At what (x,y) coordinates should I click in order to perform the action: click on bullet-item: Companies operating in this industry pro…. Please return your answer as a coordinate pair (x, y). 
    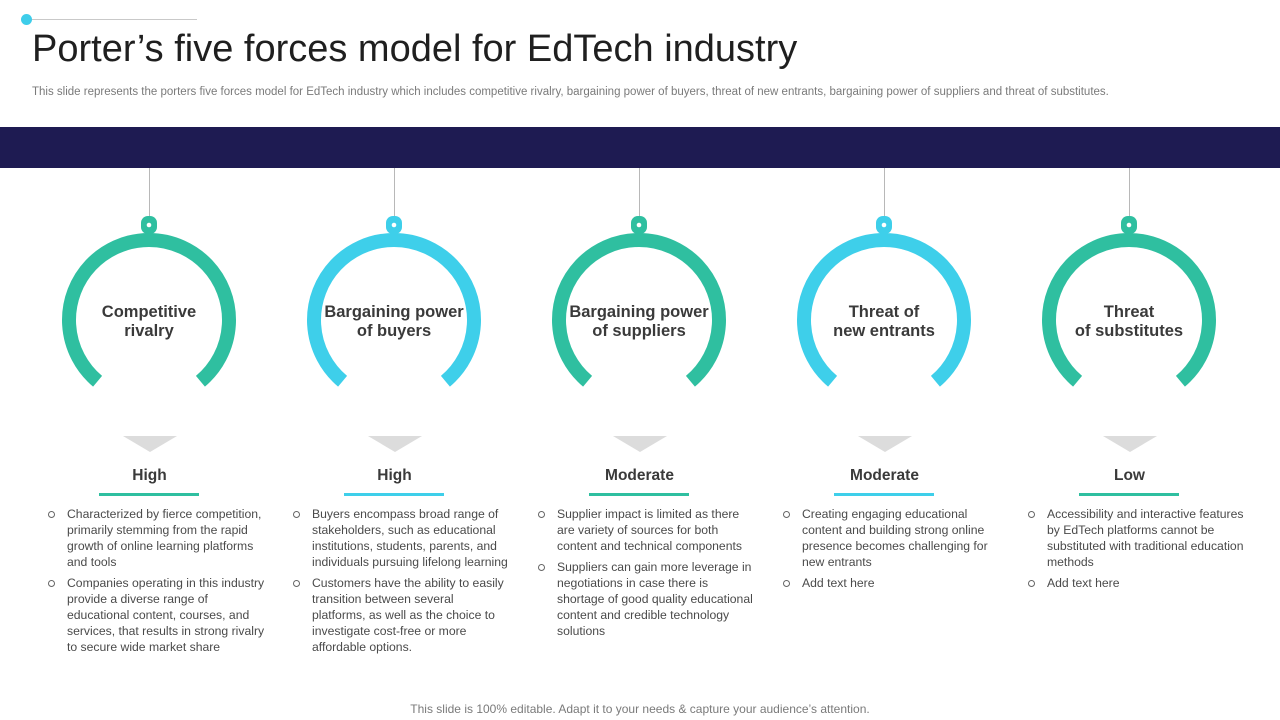
    Looking at the image, I should click on (156, 615).